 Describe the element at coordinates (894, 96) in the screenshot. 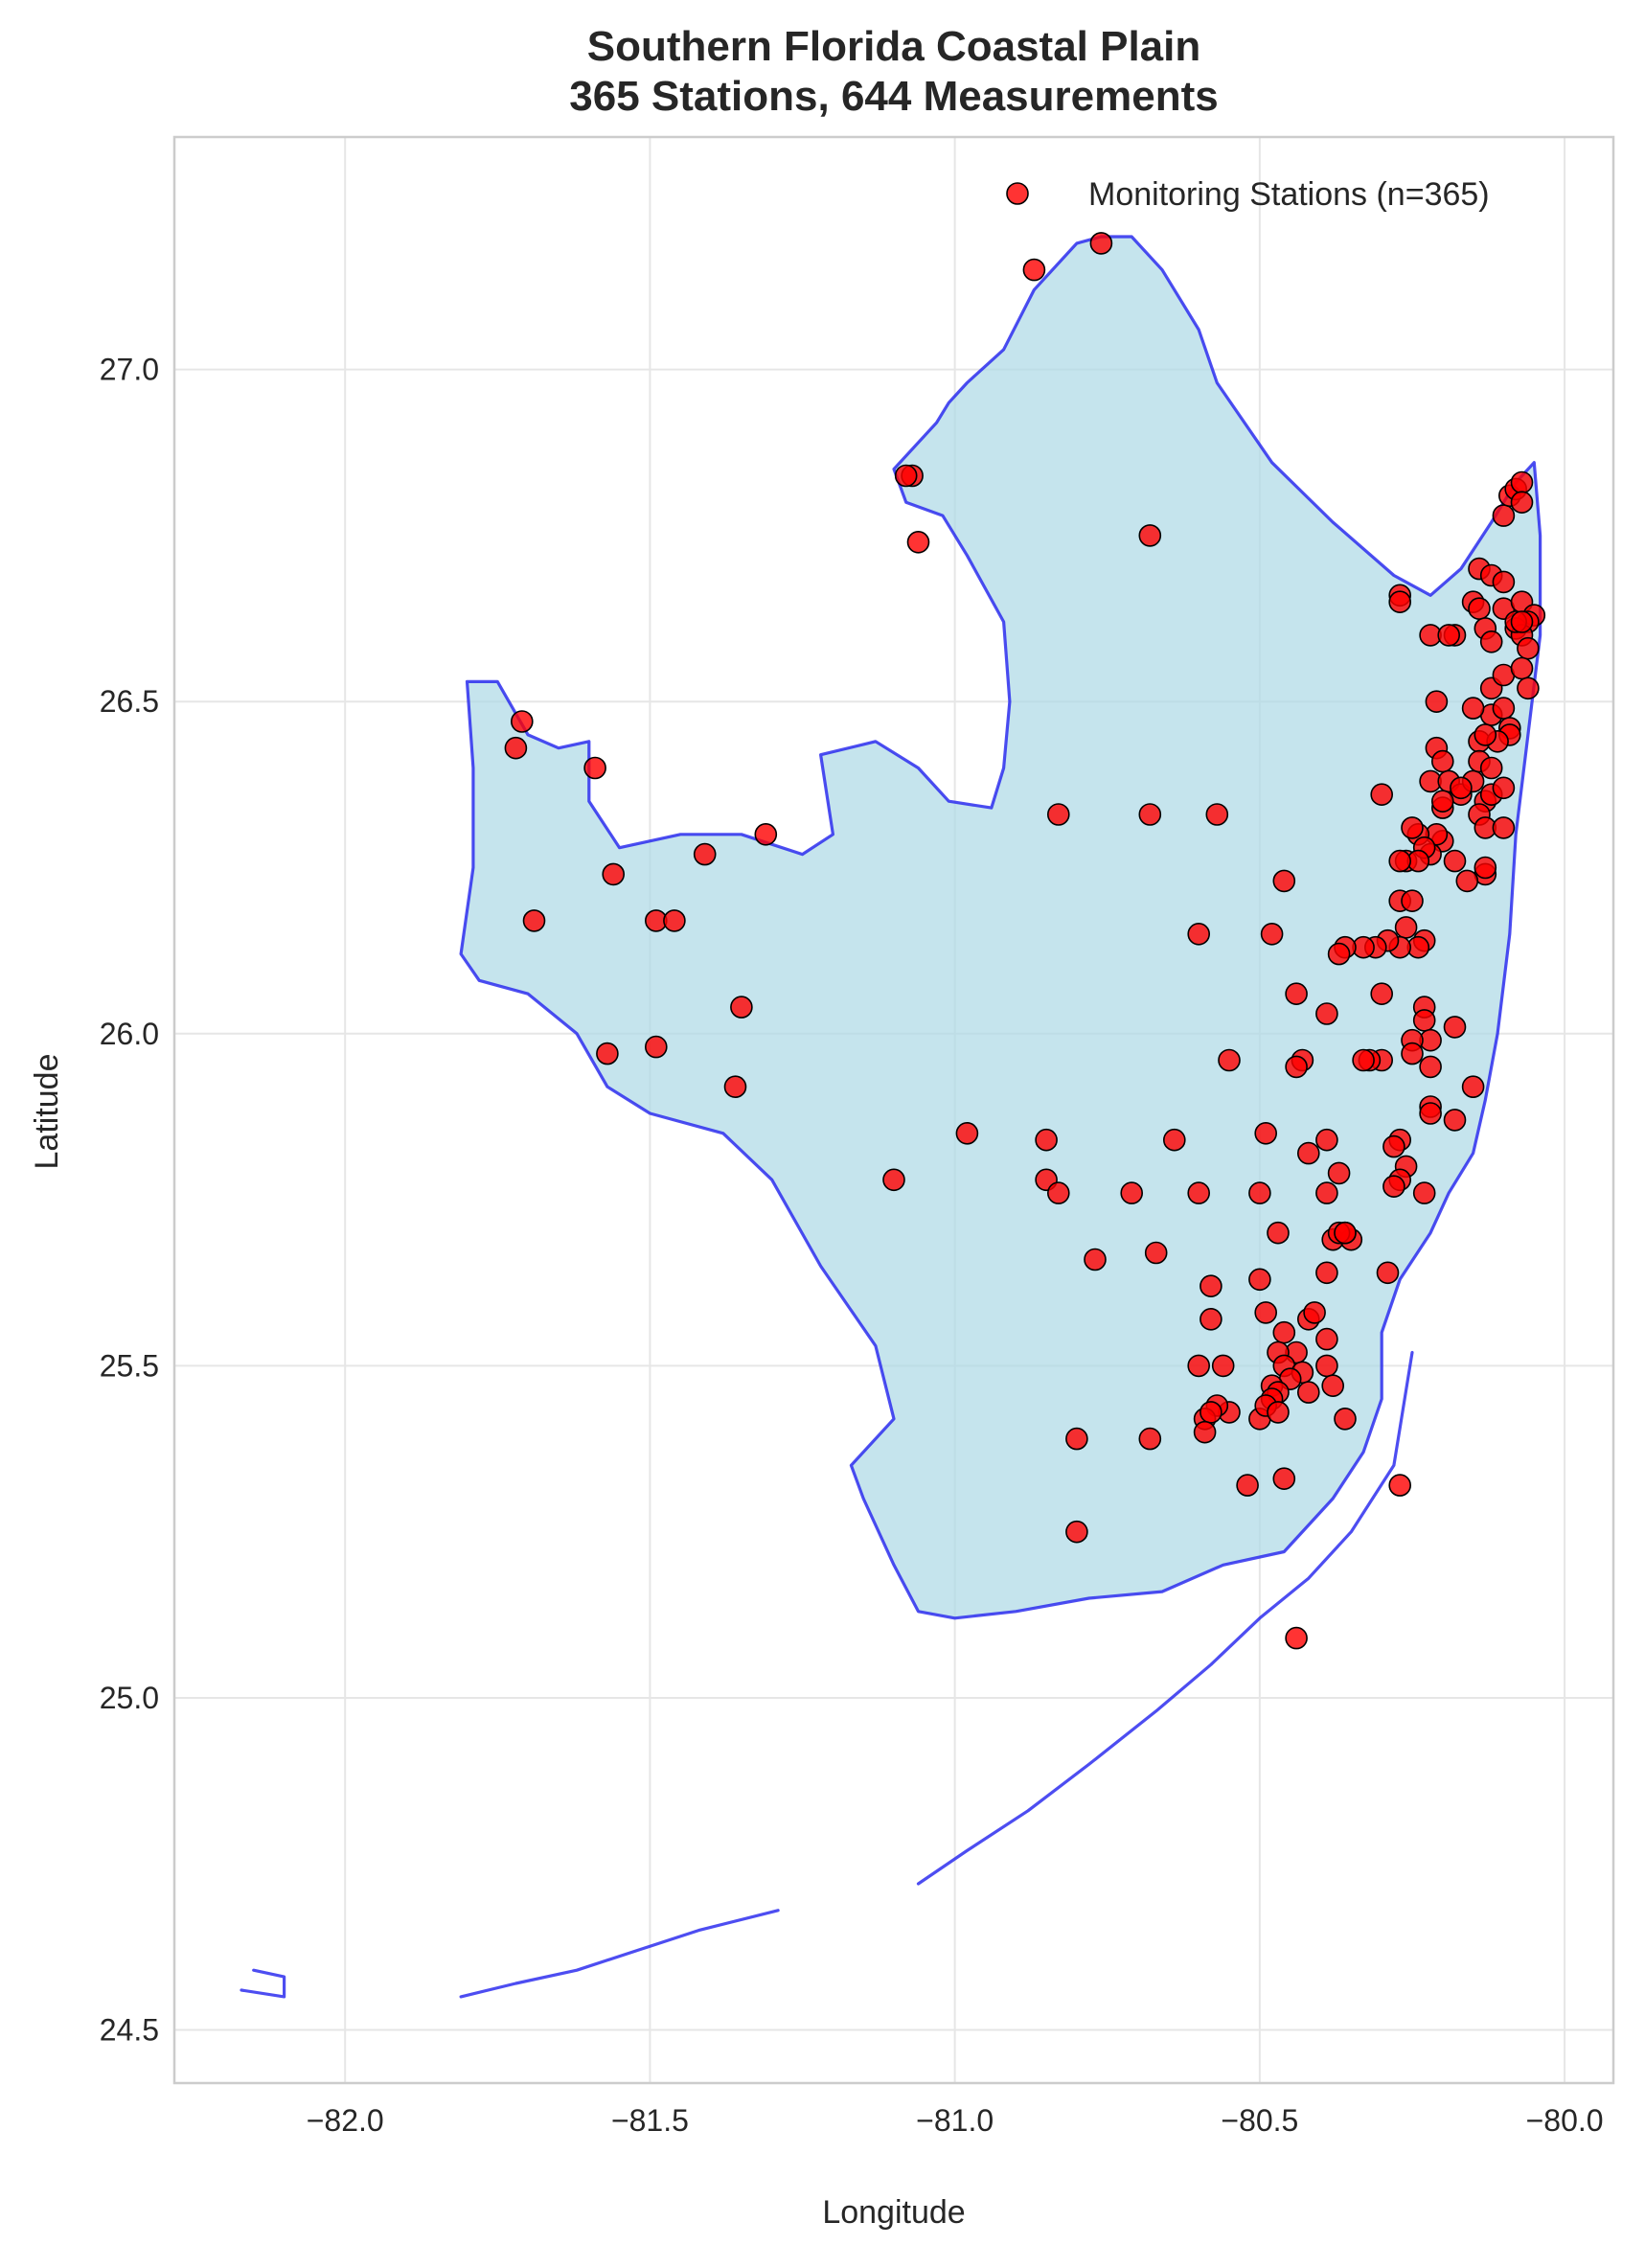

I see `chart-subtitle: 365 Stations, 644 Measurements` at that location.